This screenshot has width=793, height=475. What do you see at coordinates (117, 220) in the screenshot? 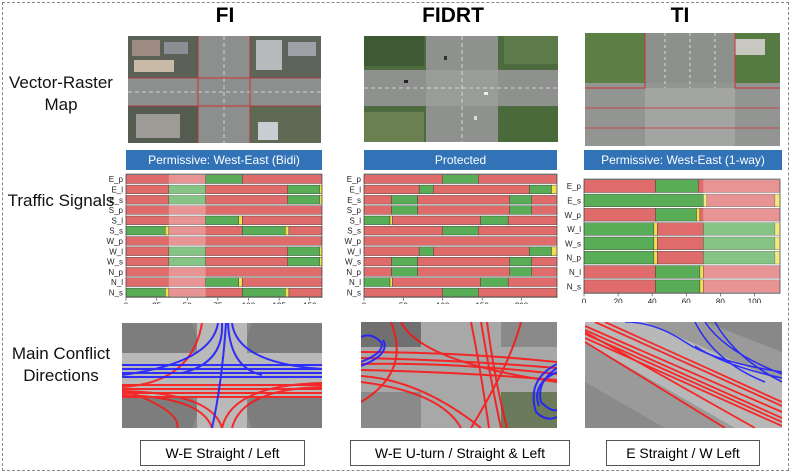
I see `phase-label: S_l` at bounding box center [117, 220].